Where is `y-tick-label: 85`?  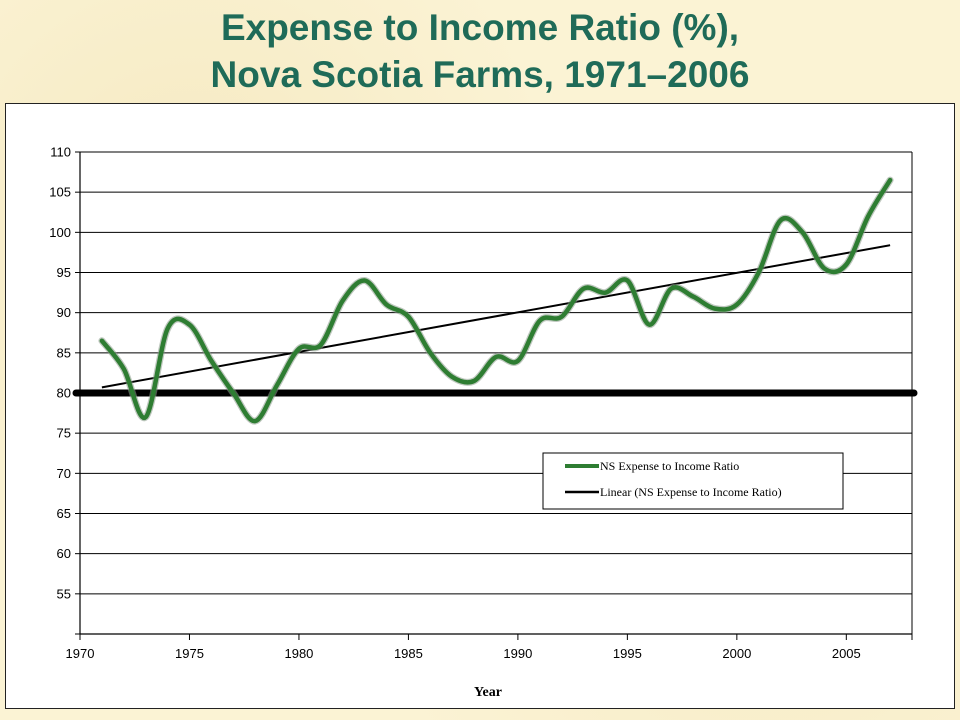
y-tick-label: 85 is located at coordinates (64, 352).